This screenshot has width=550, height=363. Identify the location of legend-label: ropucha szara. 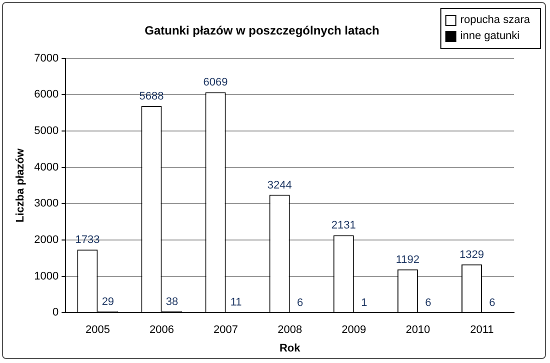
(495, 20).